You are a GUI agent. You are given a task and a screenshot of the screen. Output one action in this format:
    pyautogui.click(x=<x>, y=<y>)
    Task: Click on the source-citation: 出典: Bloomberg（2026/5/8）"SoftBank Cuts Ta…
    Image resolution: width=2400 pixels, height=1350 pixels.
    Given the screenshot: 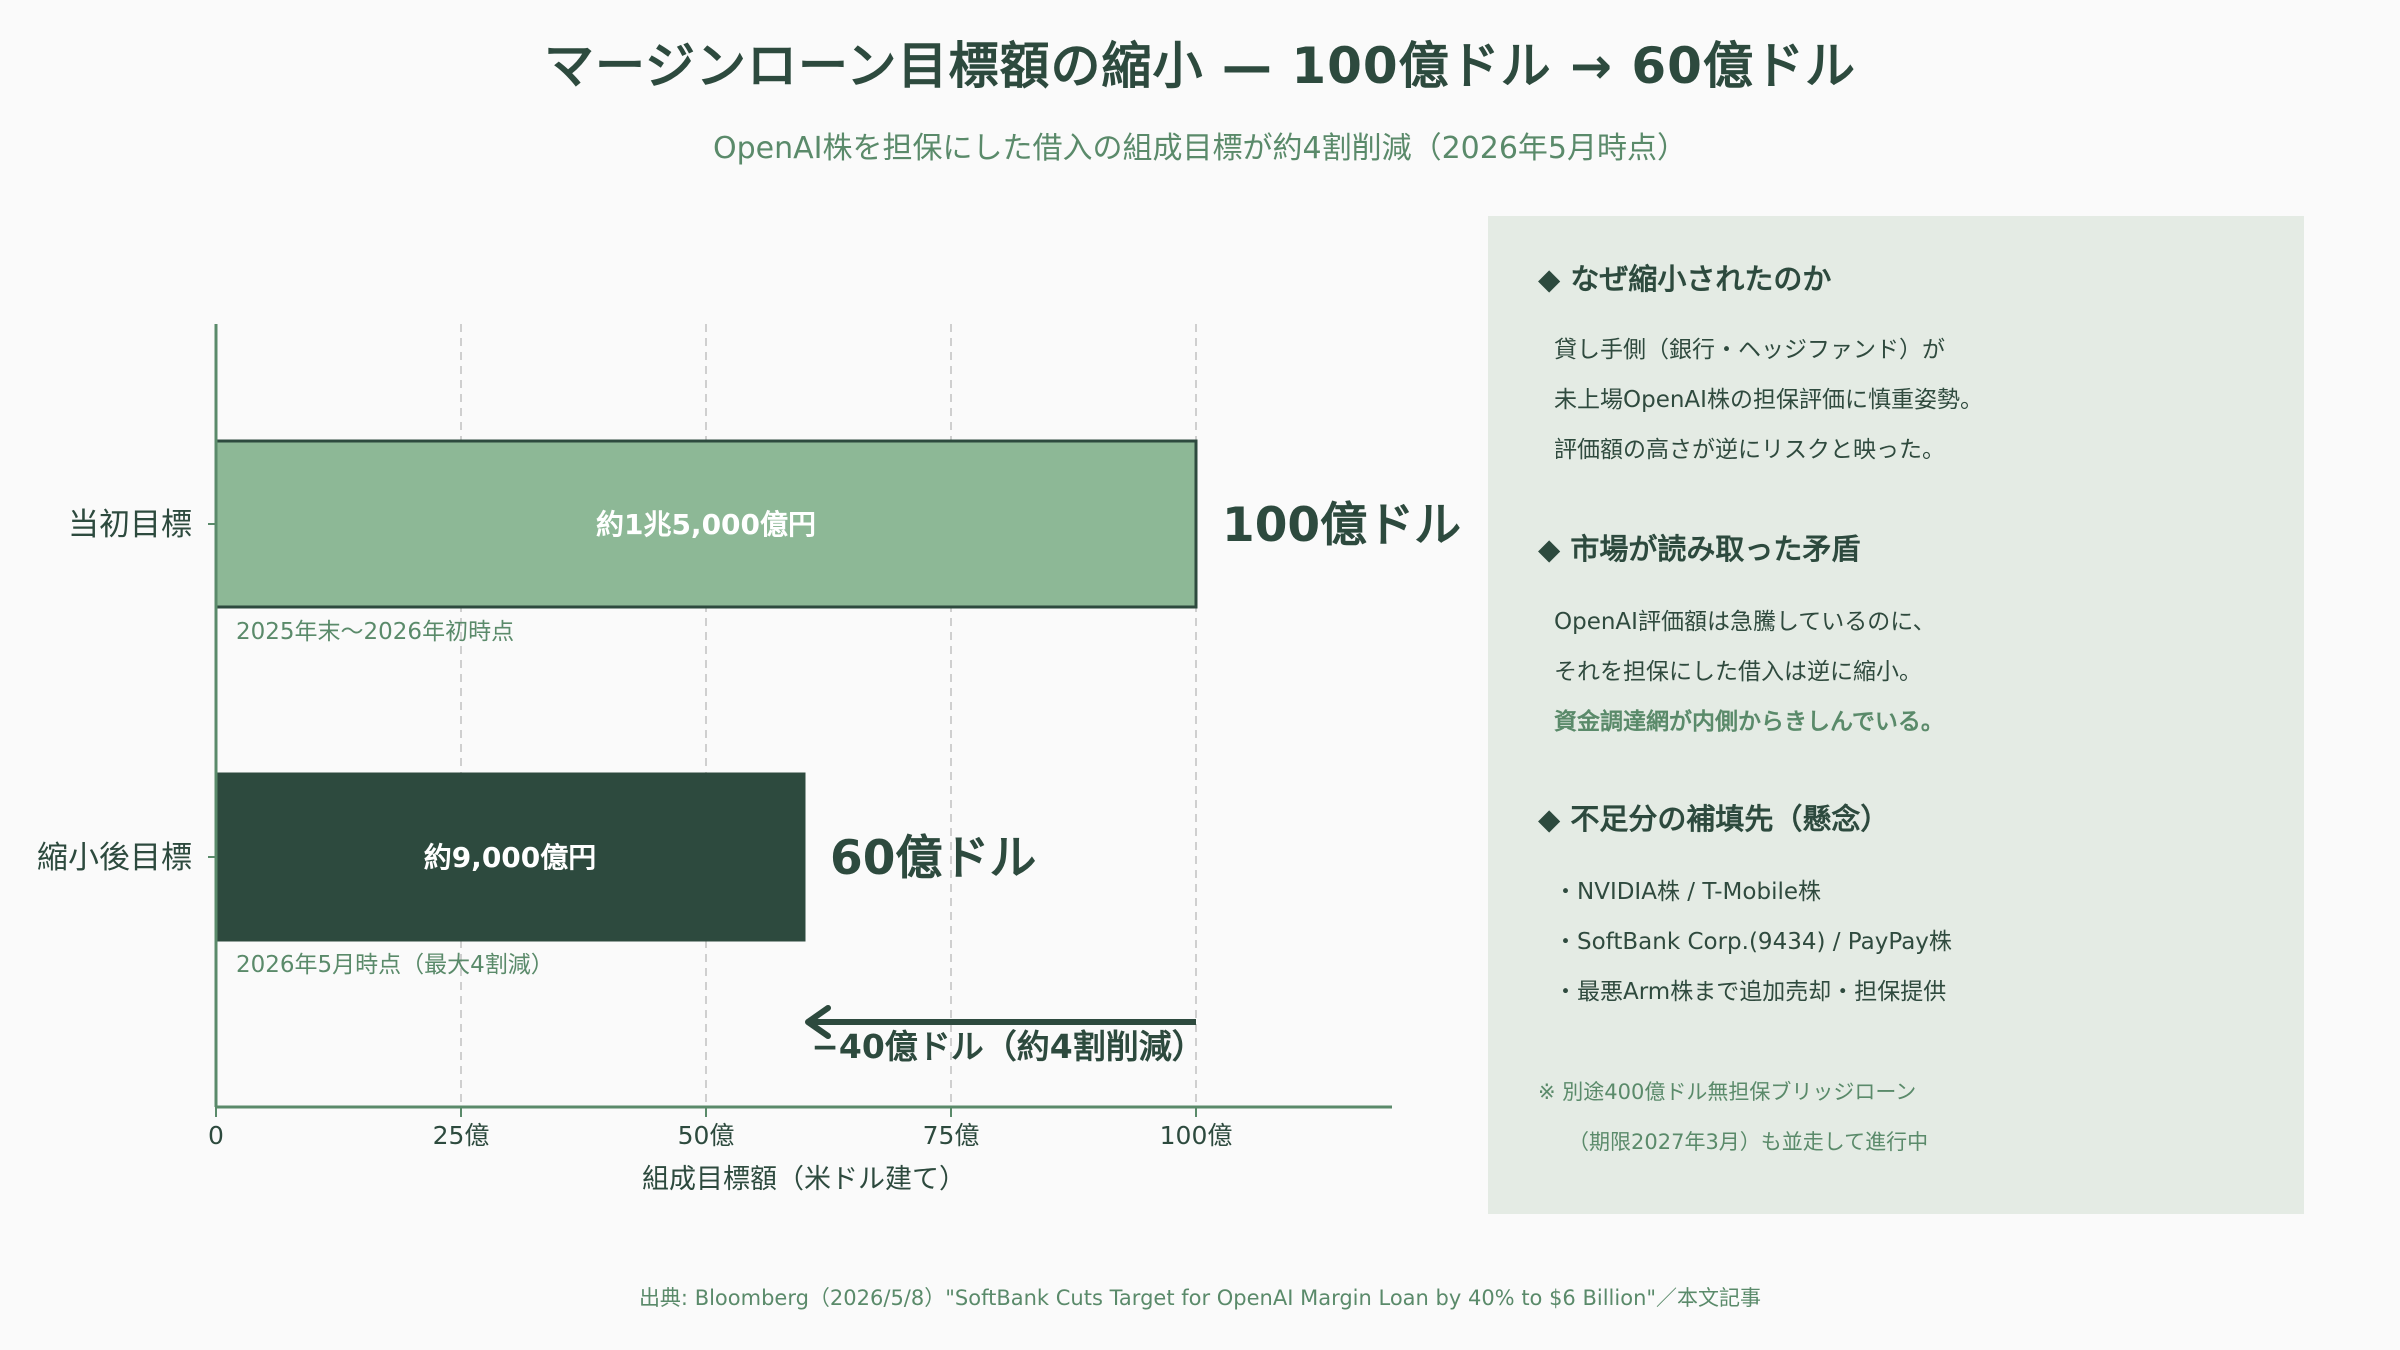 What is the action you would take?
    pyautogui.click(x=1200, y=1298)
    